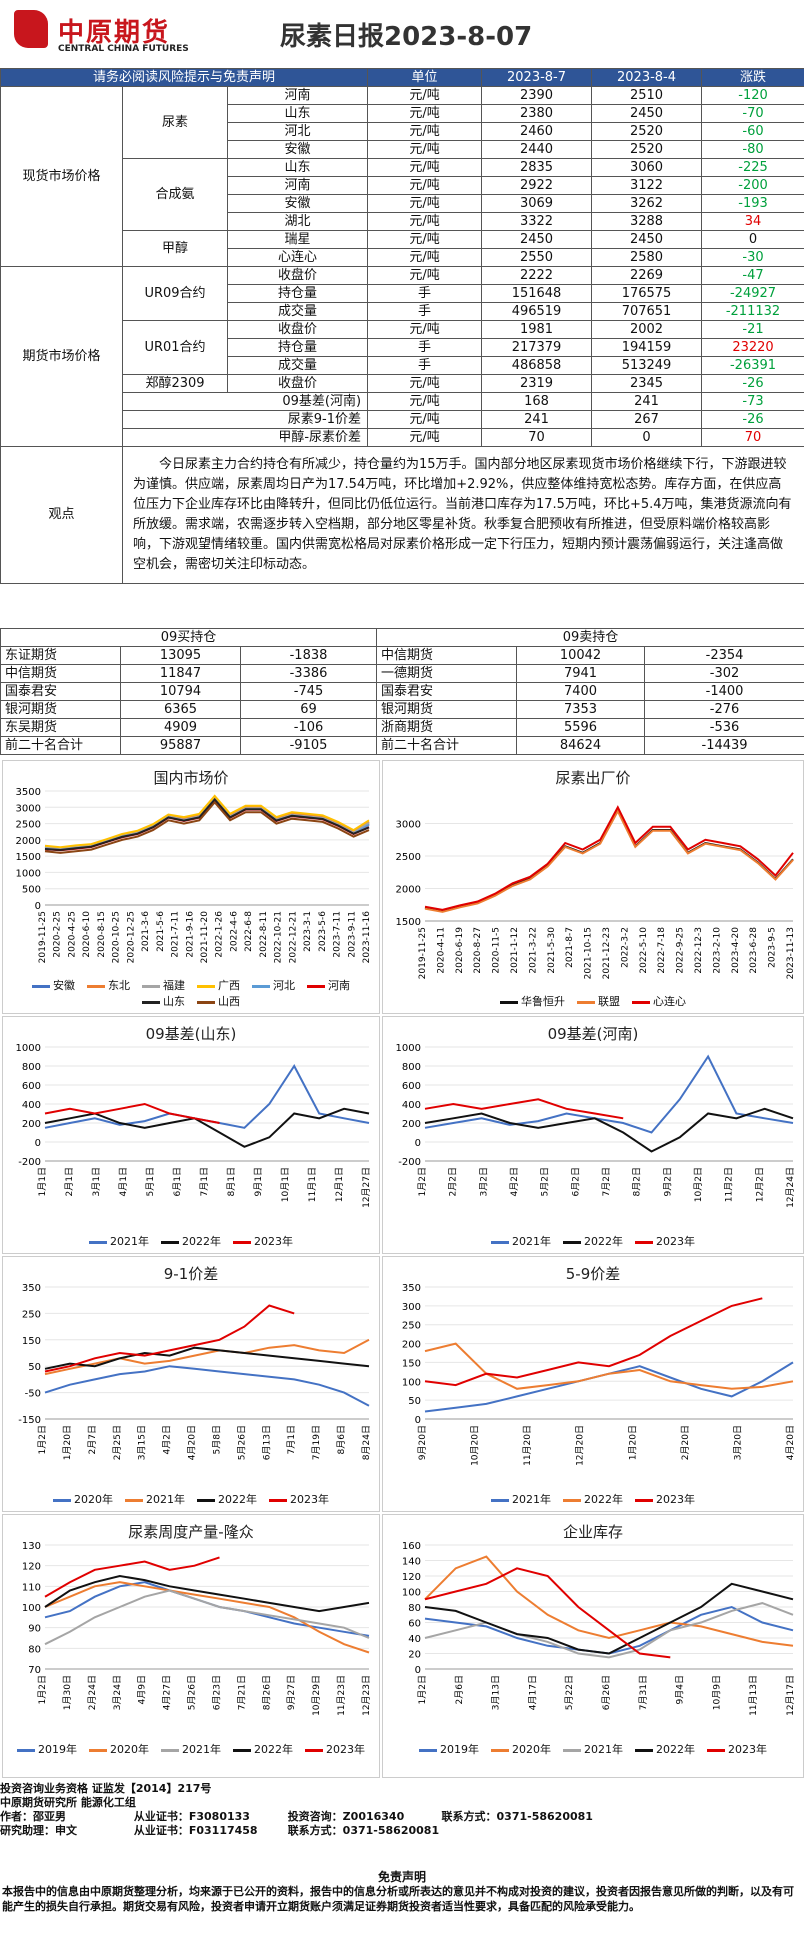 The image size is (804, 1948). What do you see at coordinates (180, 673) in the screenshot?
I see `holding-value: 11847` at bounding box center [180, 673].